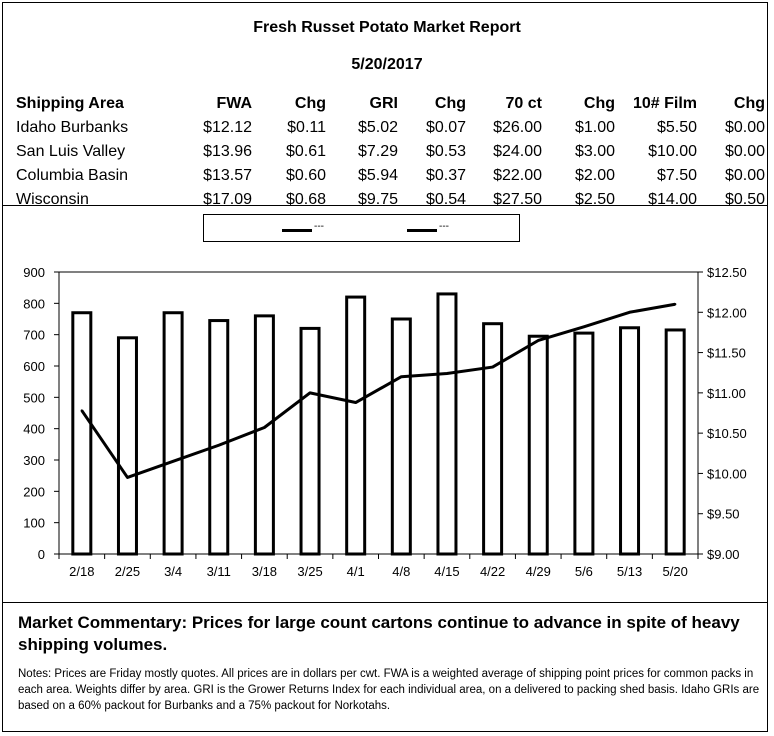 Image resolution: width=774 pixels, height=736 pixels. What do you see at coordinates (594, 175) in the screenshot?
I see `table-cell: $2.00` at bounding box center [594, 175].